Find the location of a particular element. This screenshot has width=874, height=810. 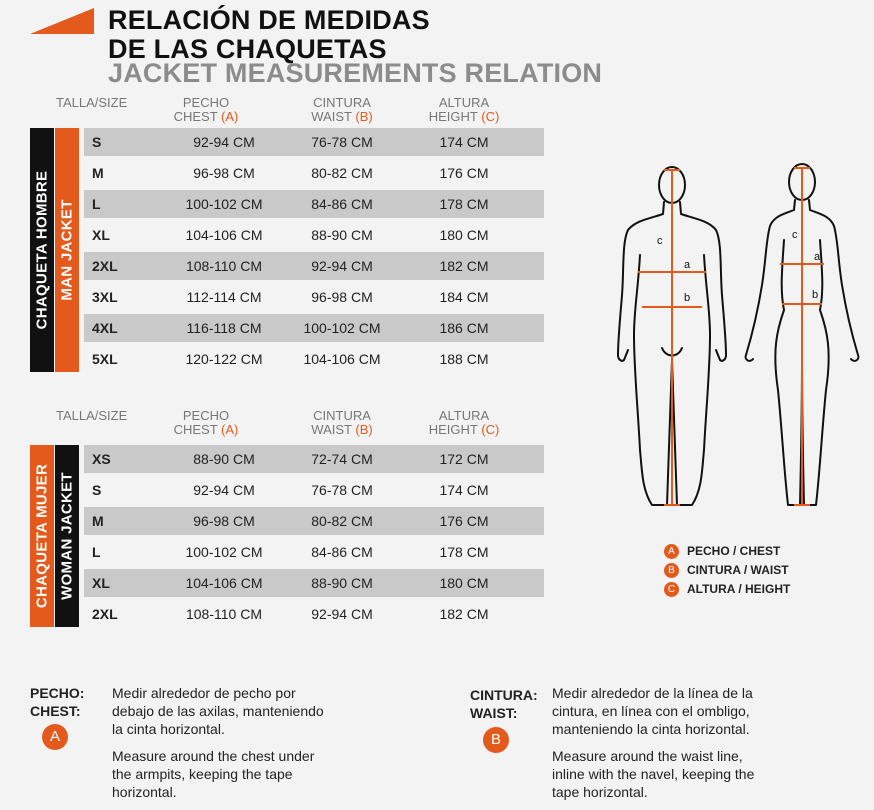

women-label-spanish: CHAQUETA MUJER is located at coordinates (42, 536).